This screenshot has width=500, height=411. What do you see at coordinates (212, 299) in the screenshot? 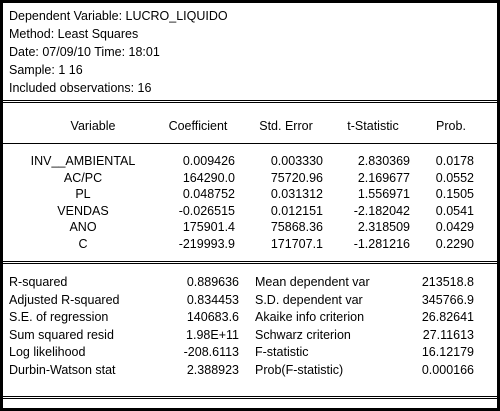
I see `stat-cell: 0.834453` at bounding box center [212, 299].